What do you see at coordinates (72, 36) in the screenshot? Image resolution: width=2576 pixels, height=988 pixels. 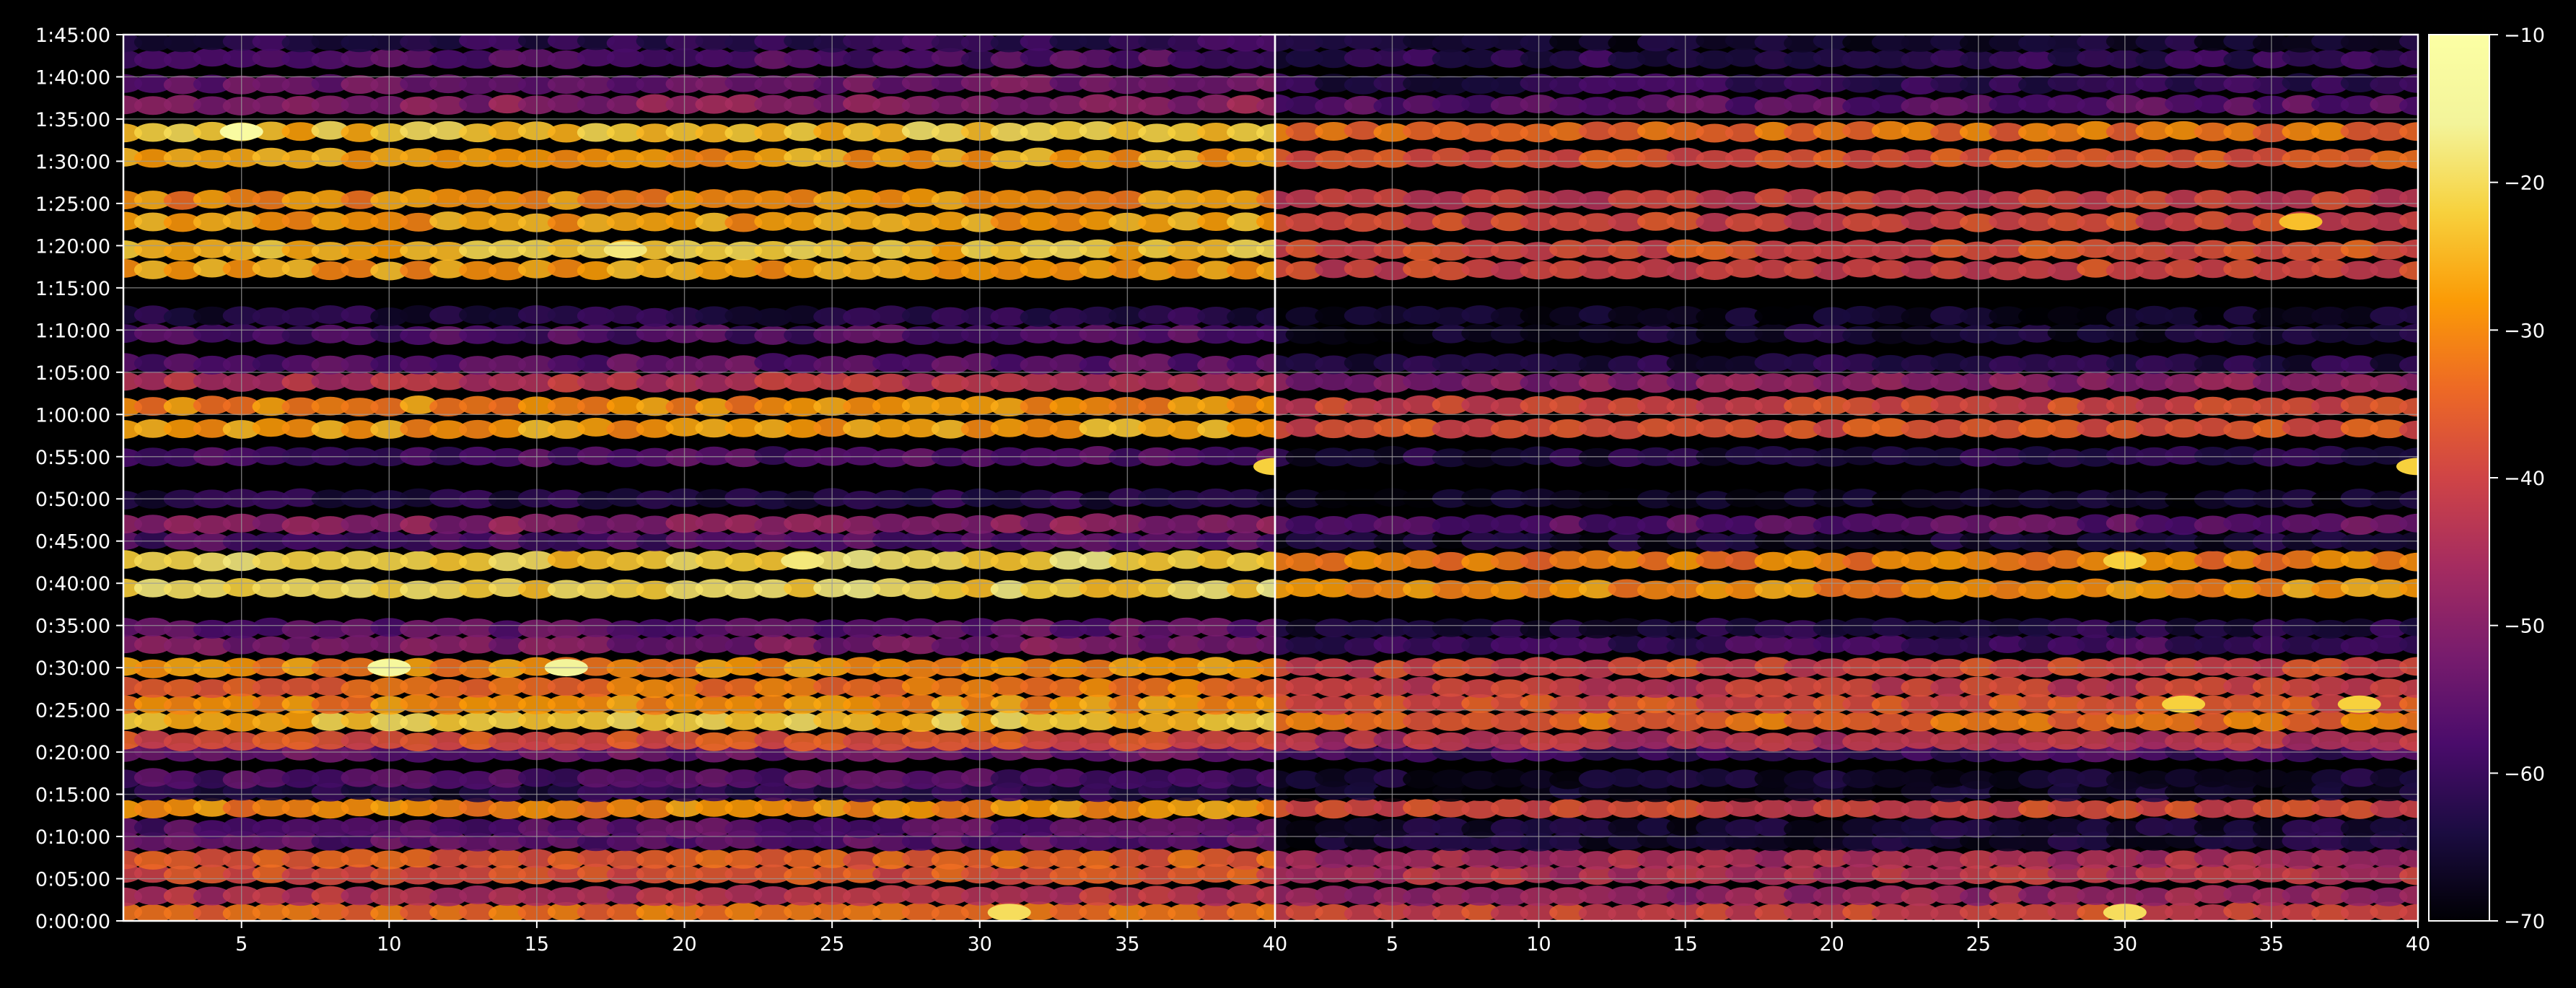 I see `y-tick-label: 1:45:00` at bounding box center [72, 36].